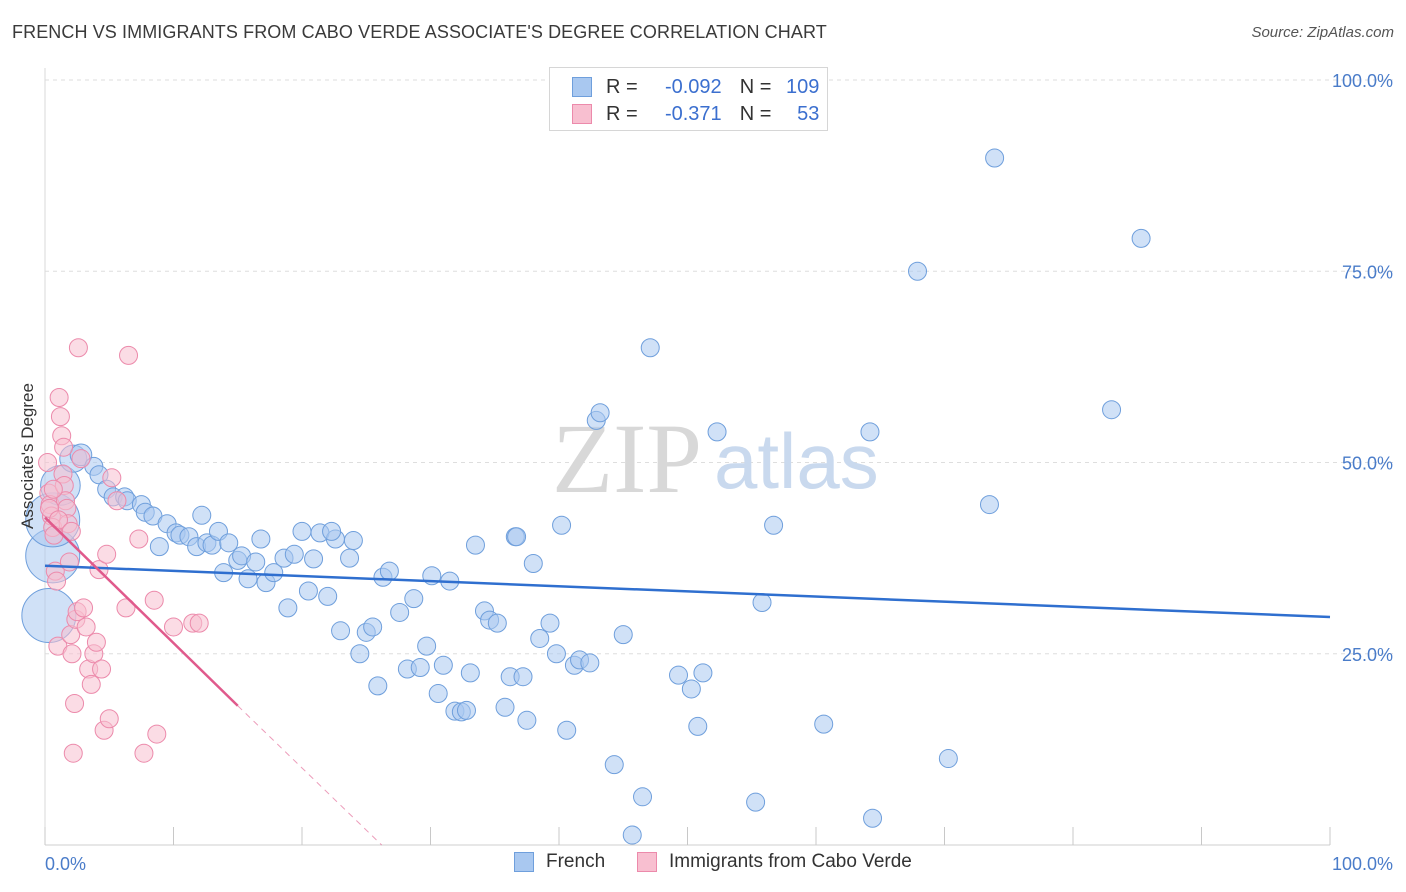  What do you see at coordinates (622, 86) in the screenshot?
I see `legend-r-label: R =` at bounding box center [622, 86].